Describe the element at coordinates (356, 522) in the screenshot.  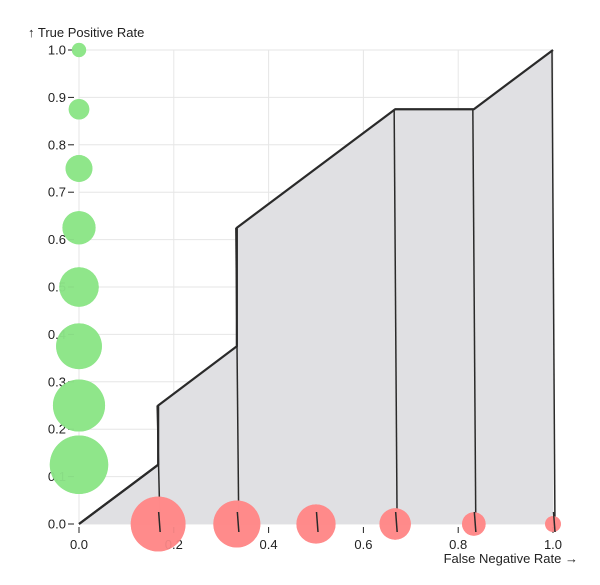
I see `connector-overlay` at that location.